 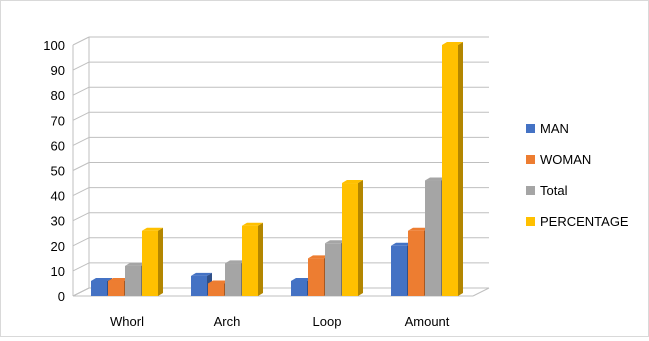 What do you see at coordinates (280, 321) in the screenshot?
I see `x-axis-tick-labels: Whorl Arch Loop Amount` at bounding box center [280, 321].